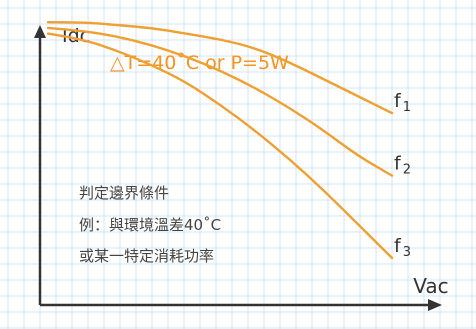 This screenshot has width=476, height=329. I want to click on x-axis-label: Vac, so click(430, 286).